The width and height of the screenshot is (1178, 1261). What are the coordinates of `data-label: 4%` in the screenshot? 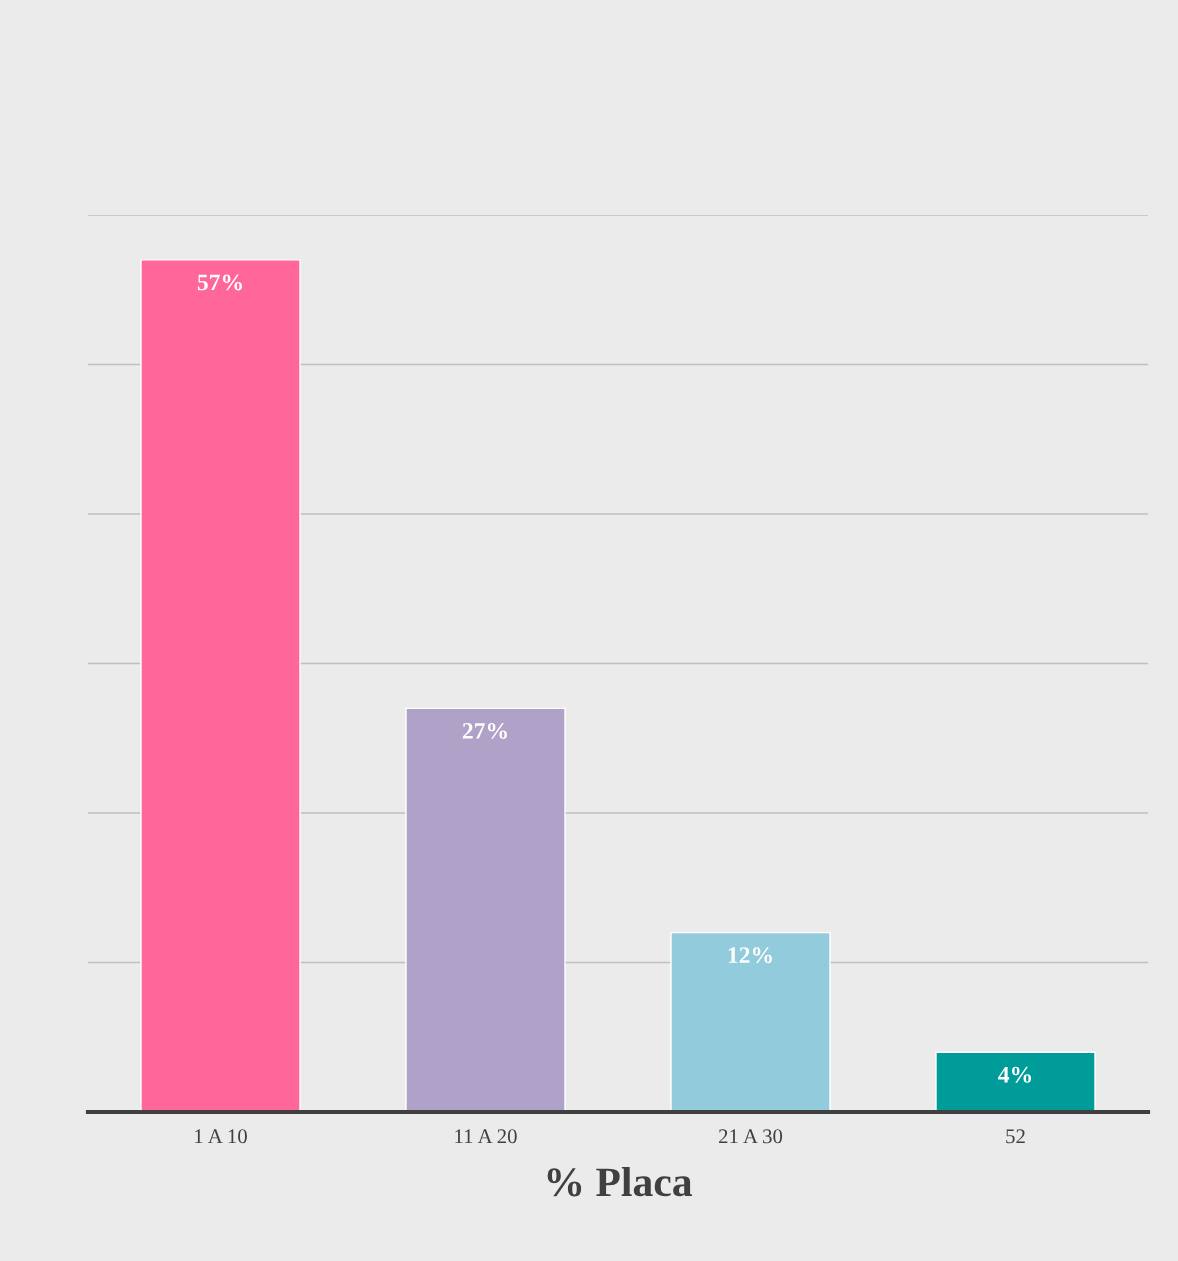 It's located at (1014, 1074).